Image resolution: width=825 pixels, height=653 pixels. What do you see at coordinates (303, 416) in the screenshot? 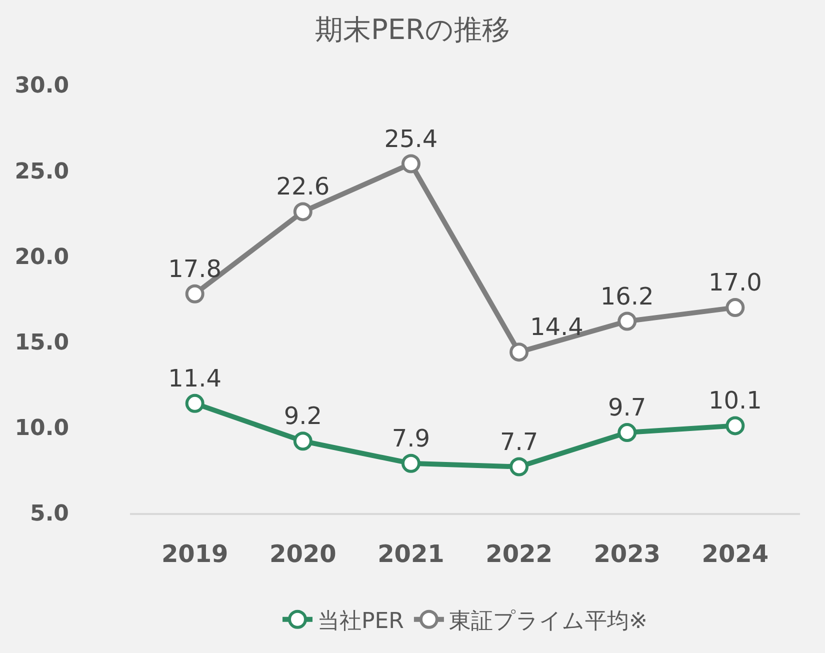
I see `data-label: 9.2` at bounding box center [303, 416].